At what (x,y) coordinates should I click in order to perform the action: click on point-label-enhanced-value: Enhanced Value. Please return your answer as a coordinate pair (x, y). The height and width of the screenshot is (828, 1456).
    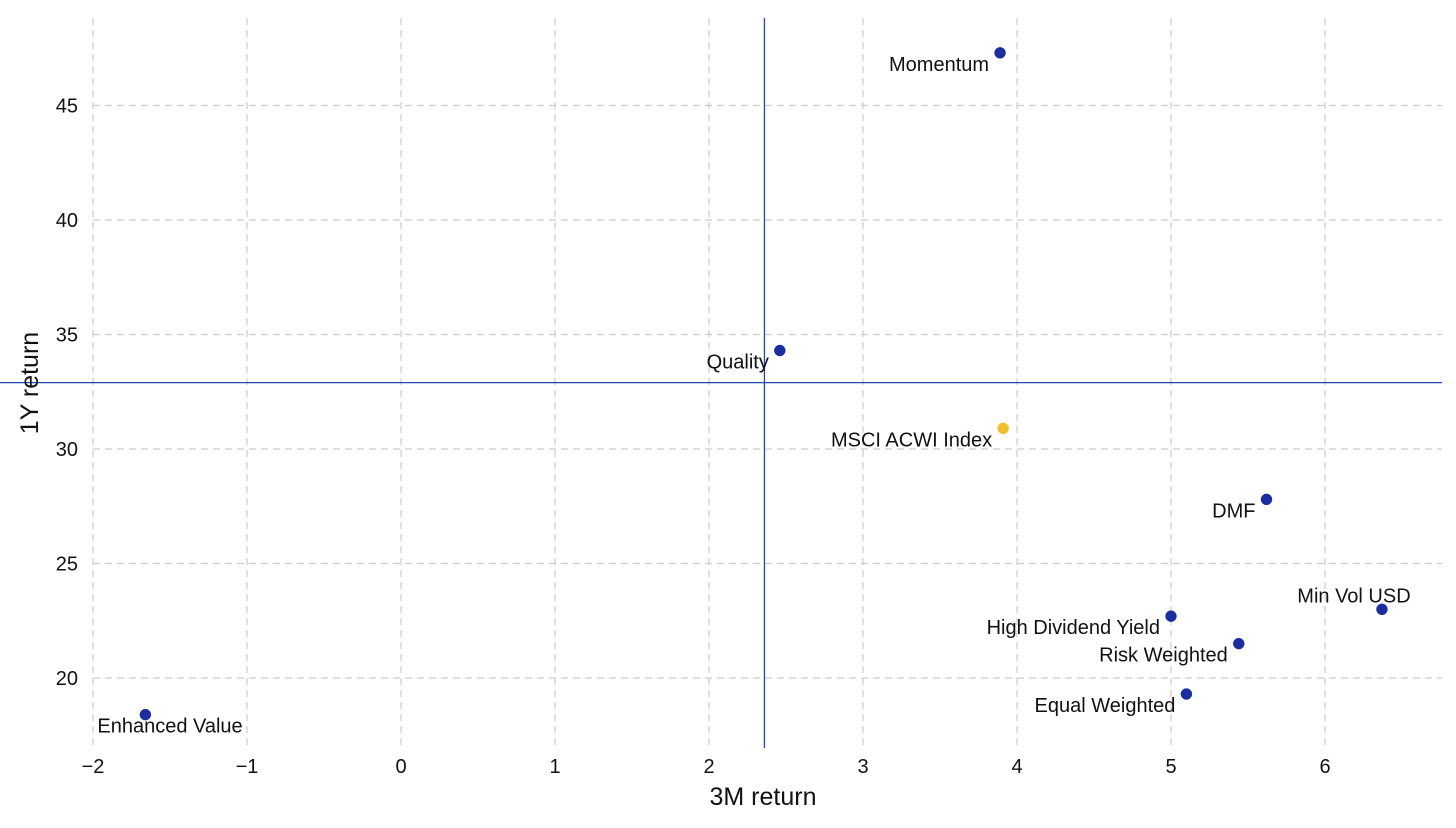
    Looking at the image, I should click on (169, 727).